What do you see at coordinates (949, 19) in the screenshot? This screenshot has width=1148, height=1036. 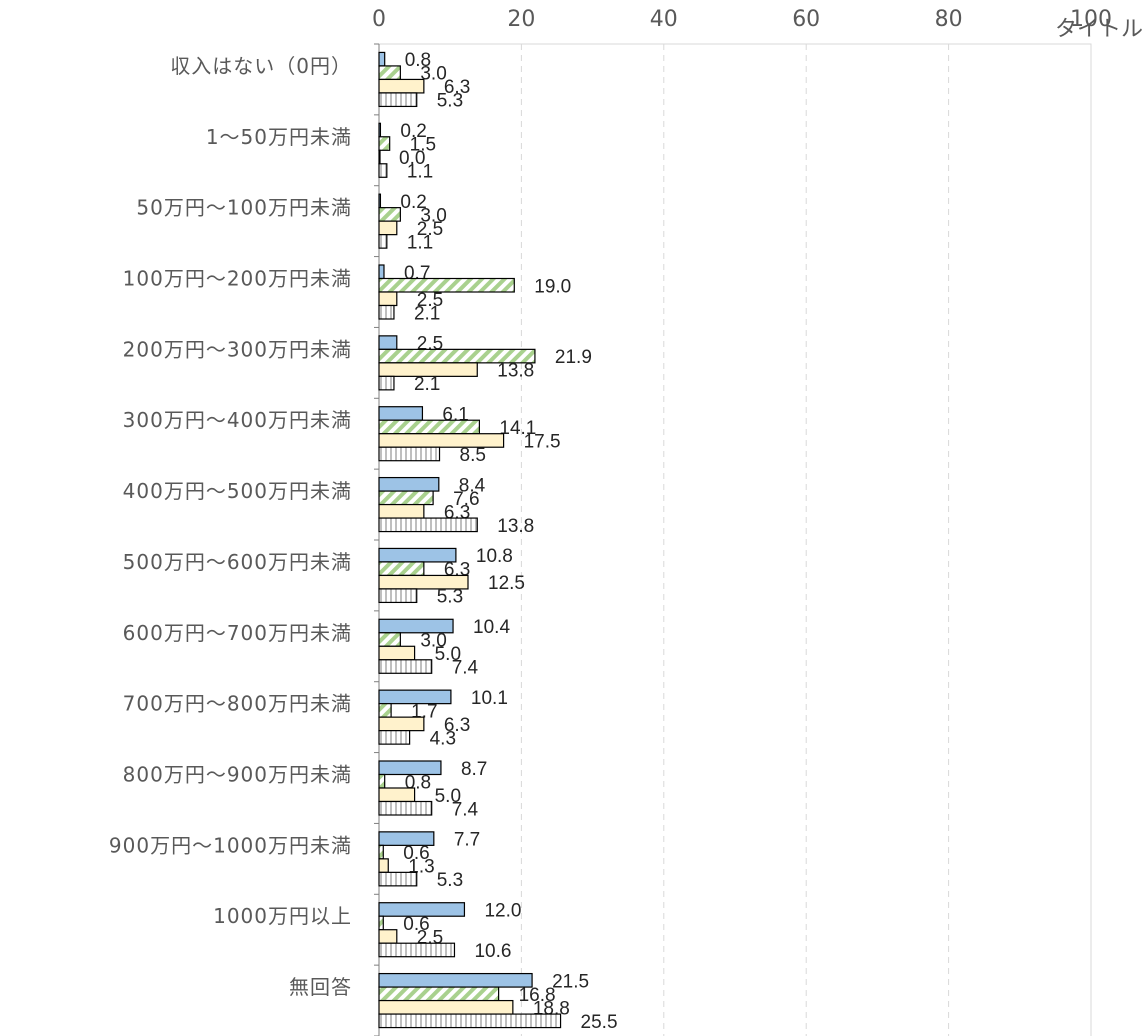 I see `x-tick-label: 80` at bounding box center [949, 19].